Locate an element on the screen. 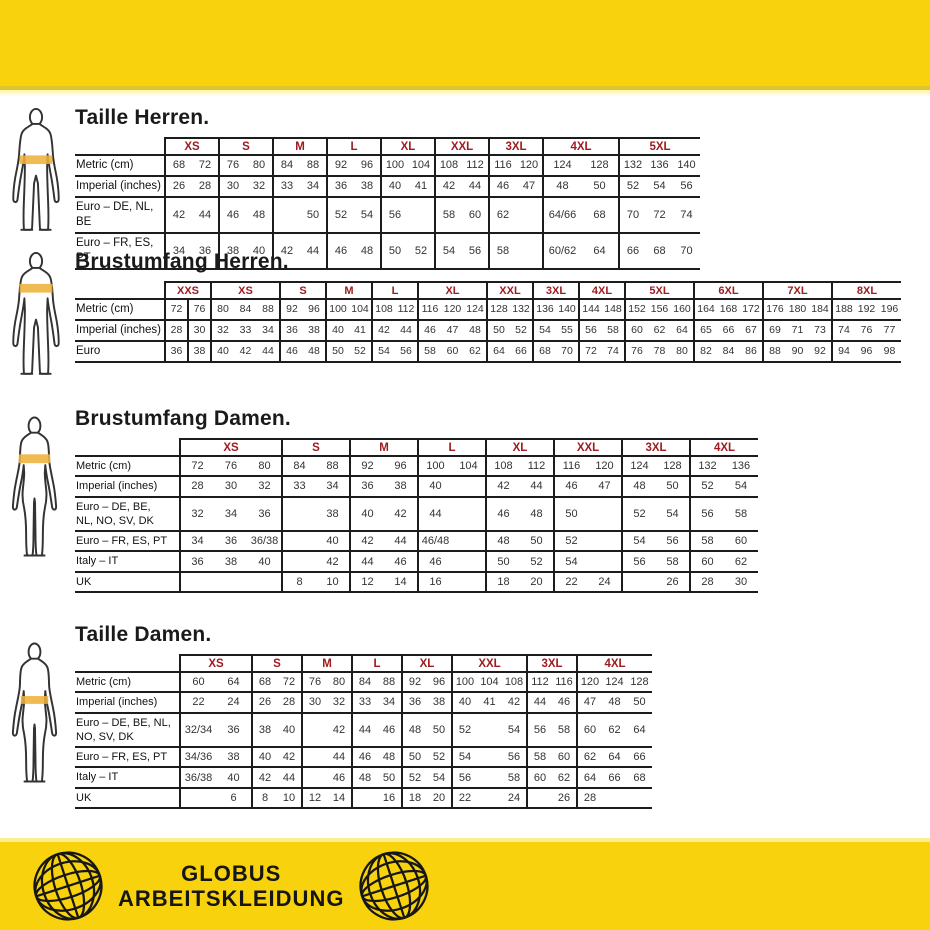 This screenshot has height=930, width=930. size-value: 104 is located at coordinates (489, 681).